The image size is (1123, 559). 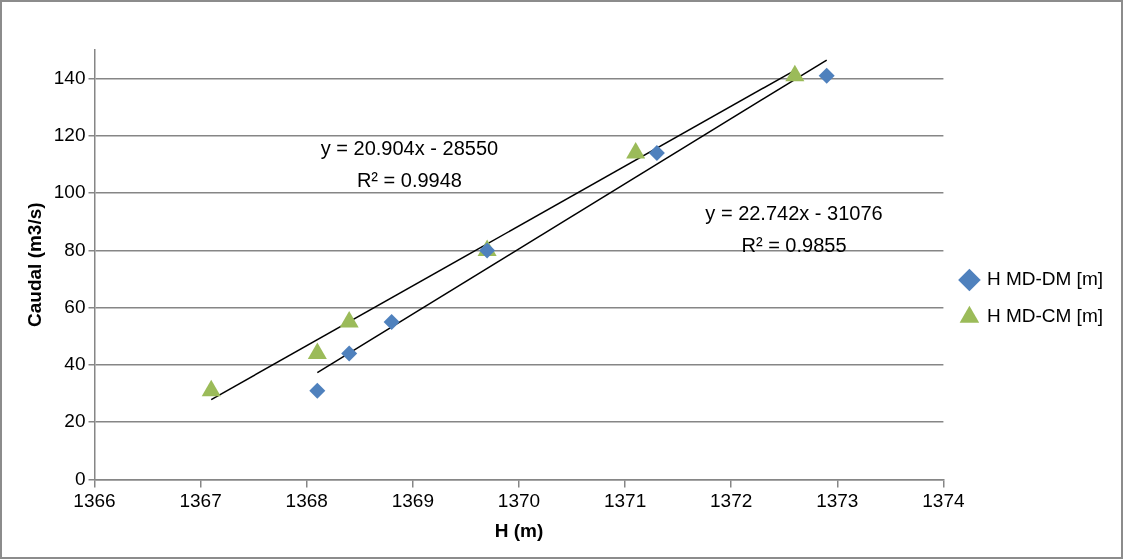 What do you see at coordinates (306, 501) in the screenshot?
I see `x-tick-label: 1368` at bounding box center [306, 501].